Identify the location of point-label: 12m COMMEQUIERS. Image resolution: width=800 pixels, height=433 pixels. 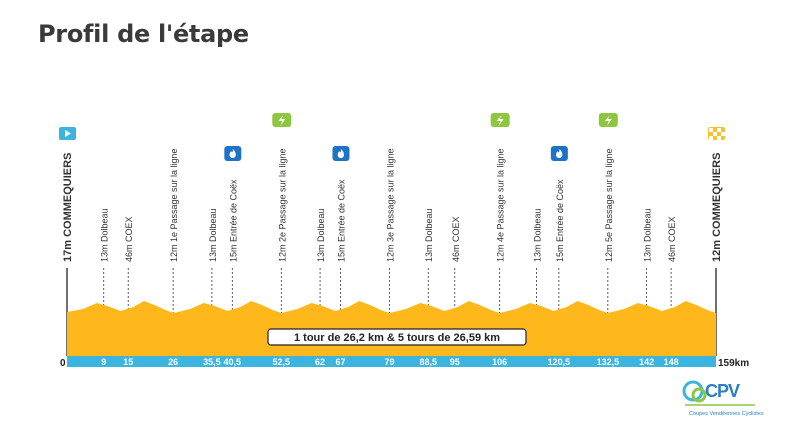
(717, 207).